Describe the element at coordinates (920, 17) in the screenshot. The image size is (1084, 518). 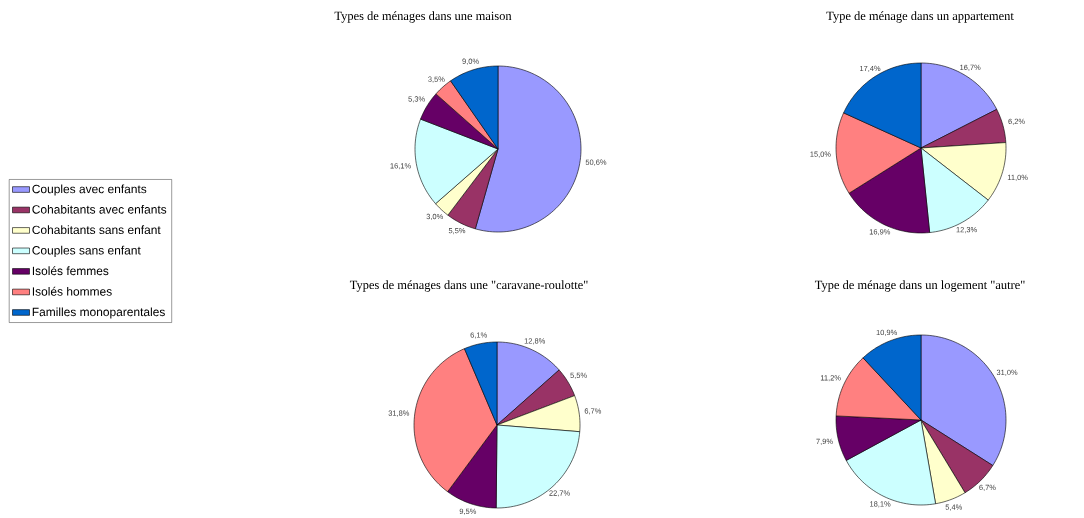
I see `chart-title: Type de ménage dans un appartement` at that location.